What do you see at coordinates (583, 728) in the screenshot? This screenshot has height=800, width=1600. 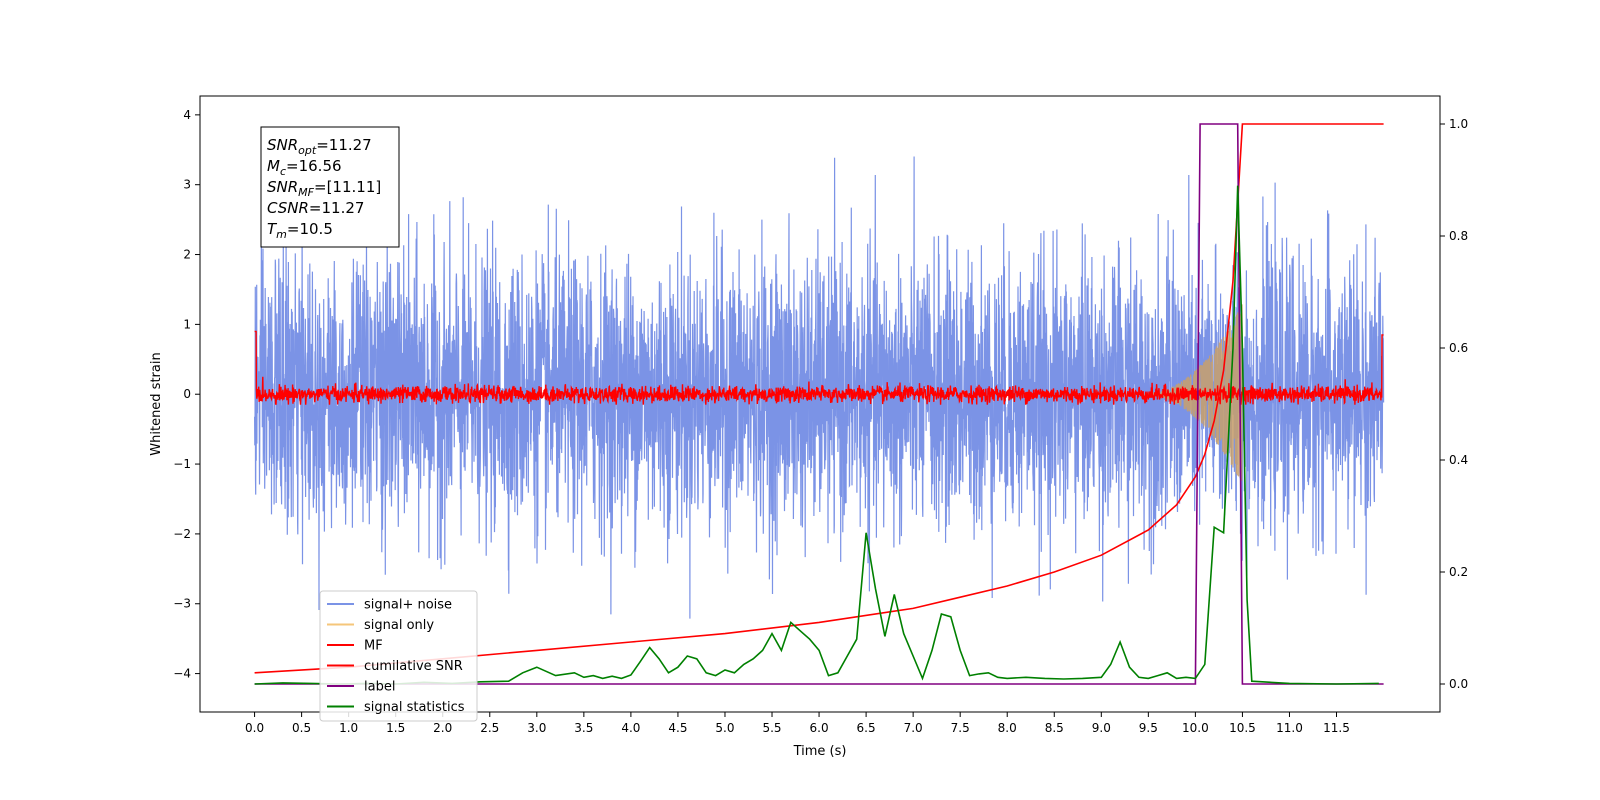 I see `x-tick-label: 3.5` at bounding box center [583, 728].